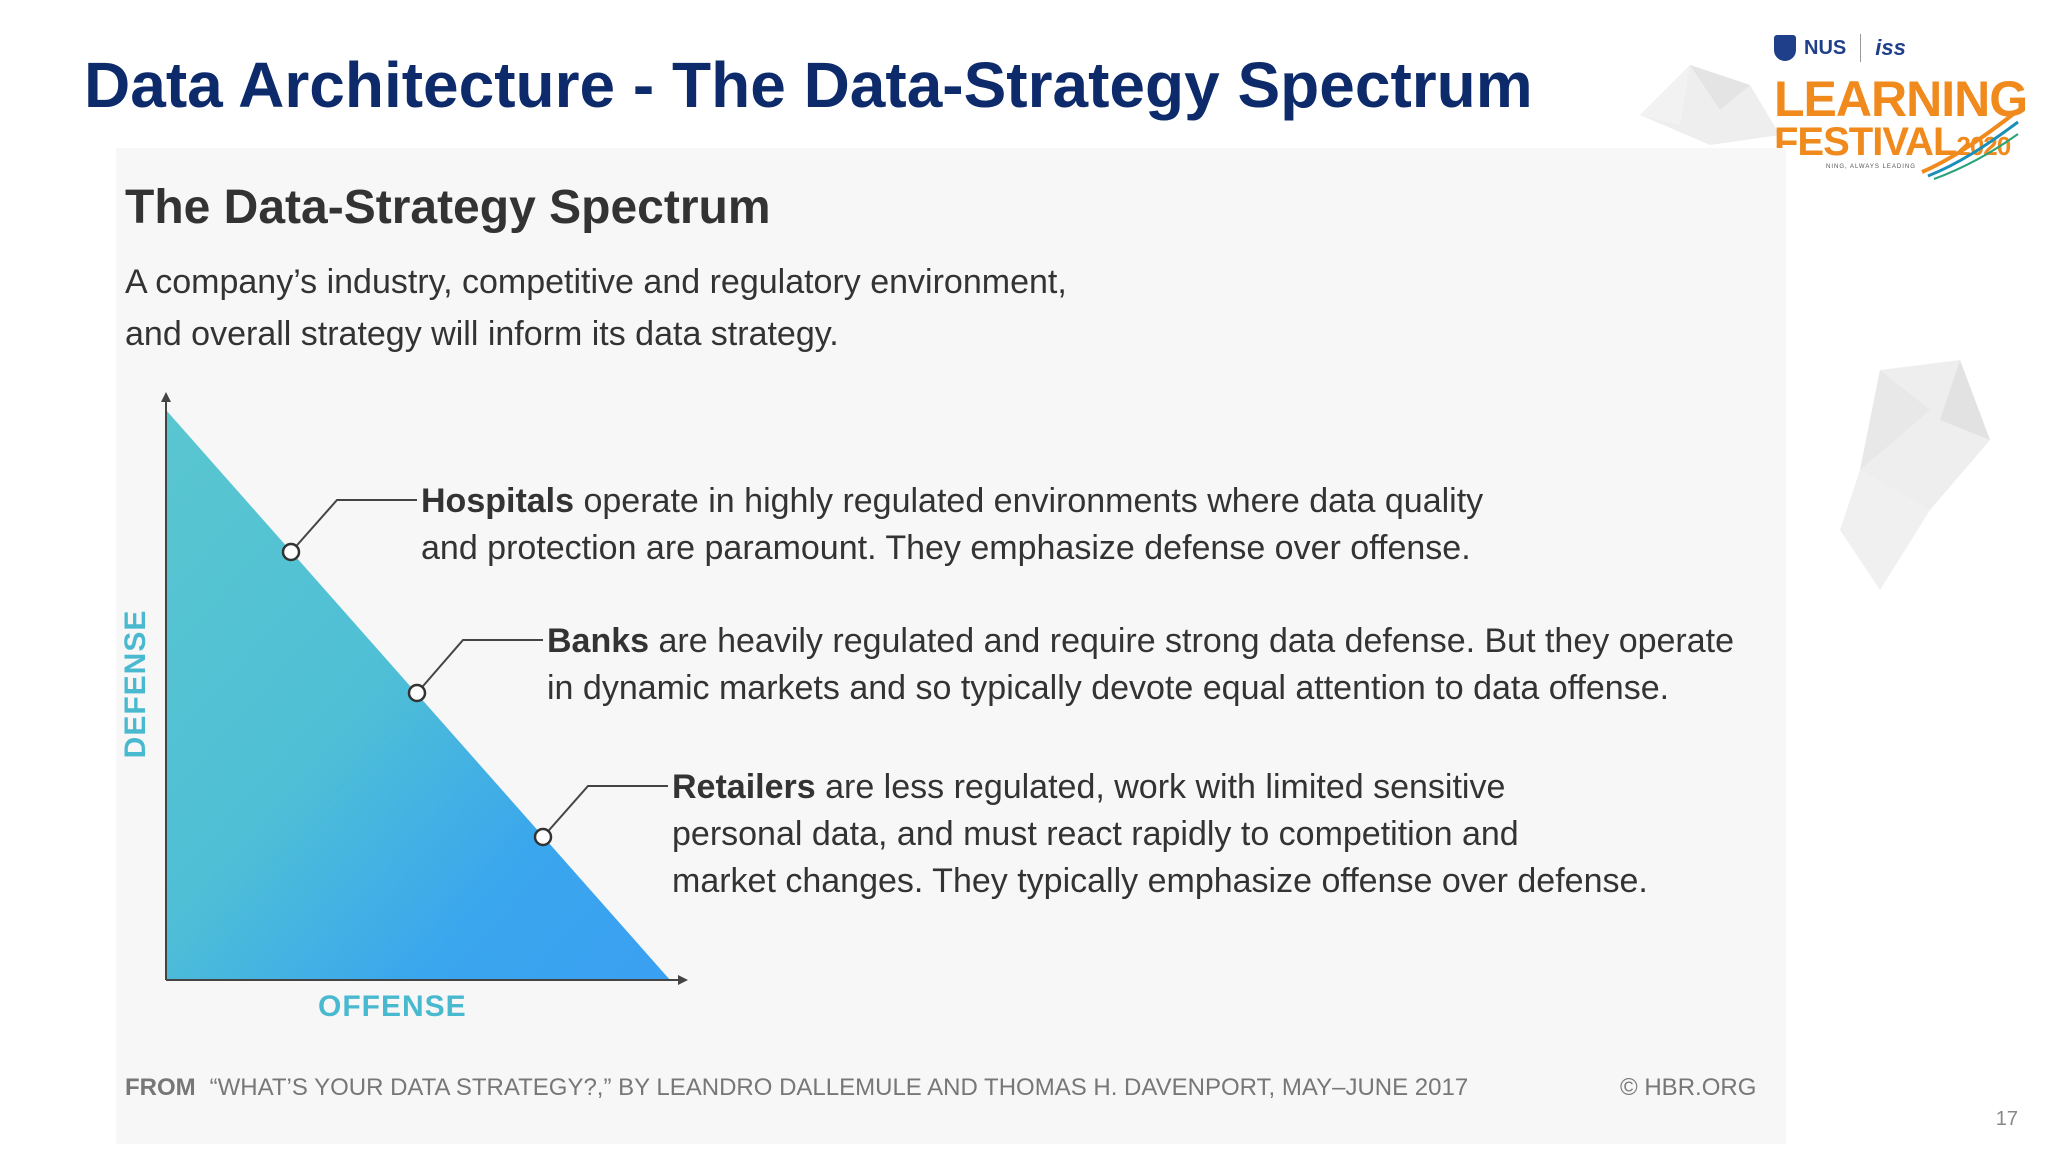 This screenshot has width=2048, height=1152. I want to click on hospitals-marker, so click(291, 552).